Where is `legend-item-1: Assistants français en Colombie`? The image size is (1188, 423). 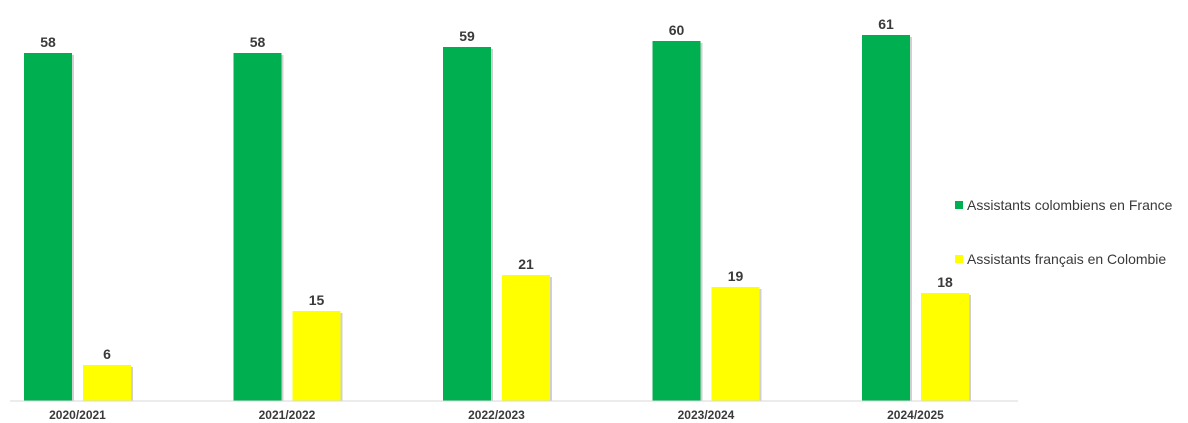 legend-item-1: Assistants français en Colombie is located at coordinates (1060, 259).